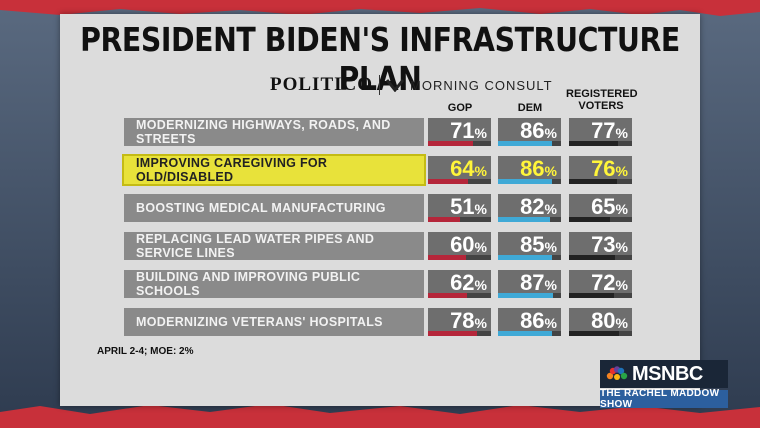 The image size is (760, 428). Describe the element at coordinates (380, 59) in the screenshot. I see `page-title: PRESIDENT BIDEN'S INFRASTRUCTURE PLAN` at that location.